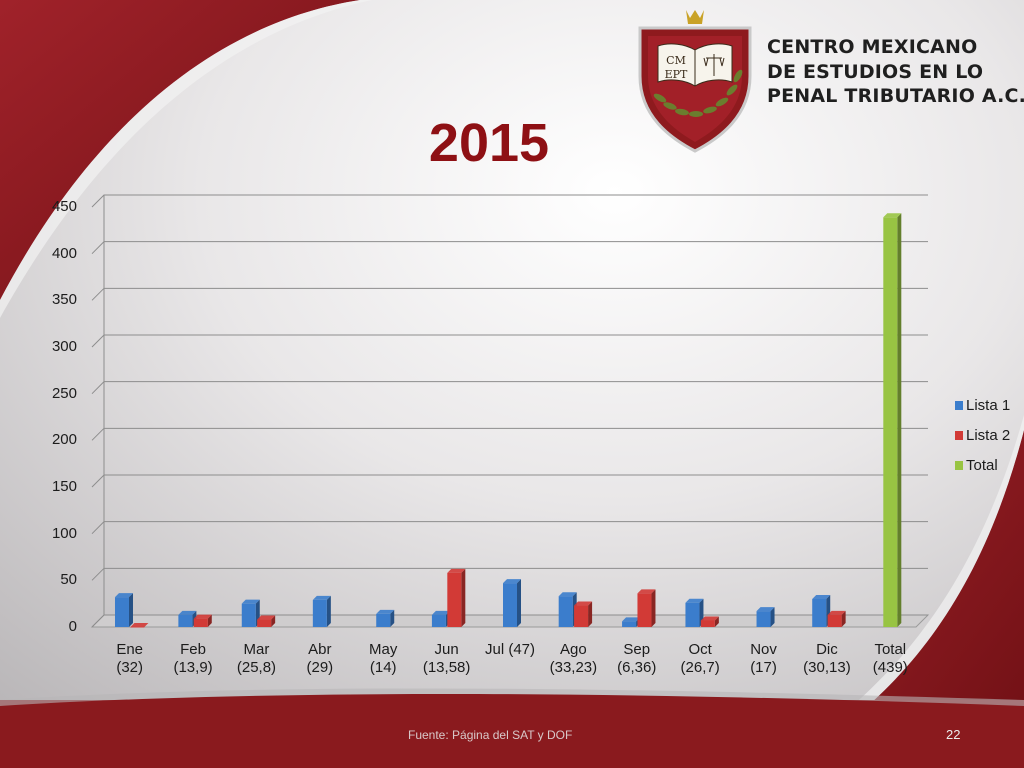 This screenshot has height=768, width=1024. I want to click on y-tick-label: 200, so click(64, 440).